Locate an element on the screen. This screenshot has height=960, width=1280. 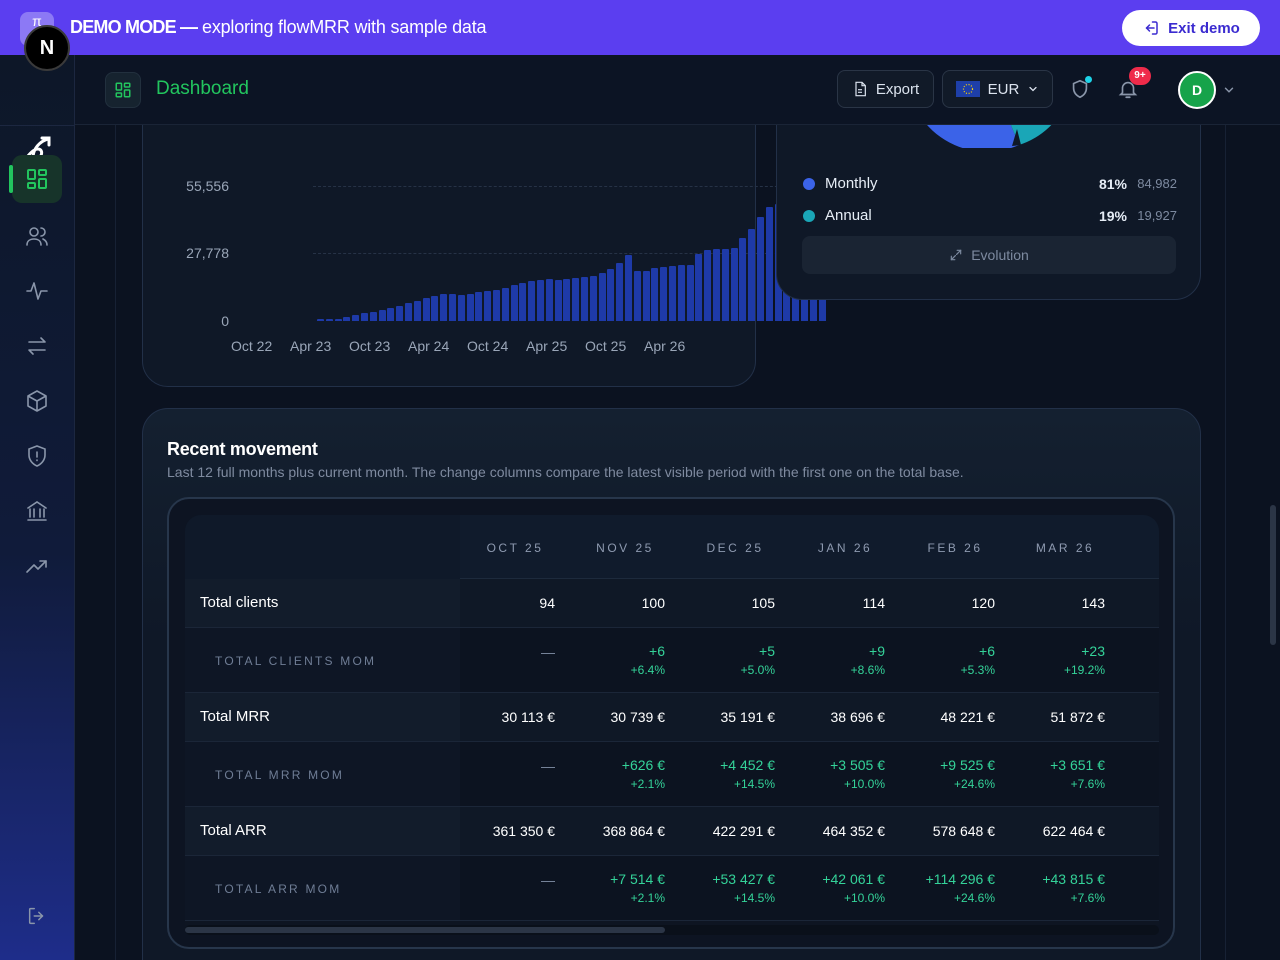
dashboard-page-icon is located at coordinates (123, 90).